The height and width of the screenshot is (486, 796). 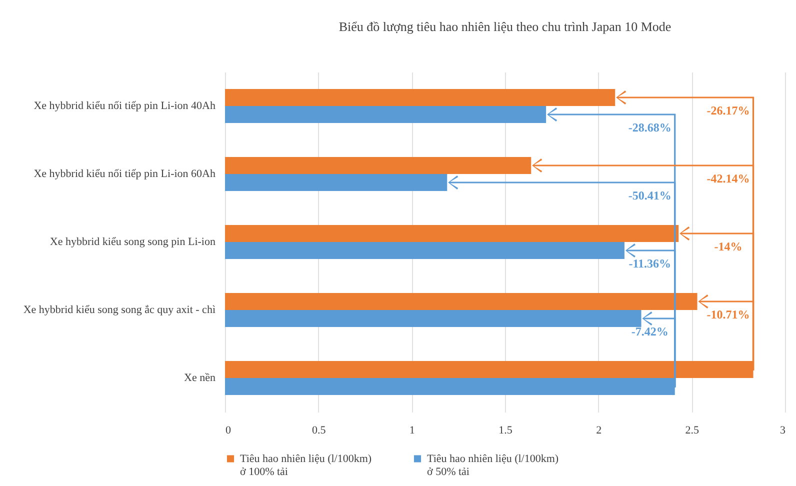 What do you see at coordinates (119, 310) in the screenshot?
I see `y-tick-label: Xe hybbrid kiểu song song ắc quy axit - chì` at bounding box center [119, 310].